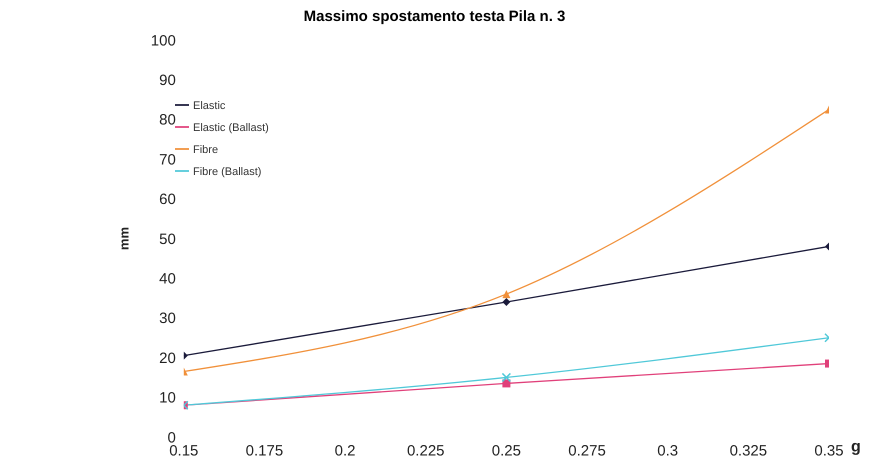  What do you see at coordinates (167, 398) in the screenshot?
I see `y-tick-label: 10` at bounding box center [167, 398].